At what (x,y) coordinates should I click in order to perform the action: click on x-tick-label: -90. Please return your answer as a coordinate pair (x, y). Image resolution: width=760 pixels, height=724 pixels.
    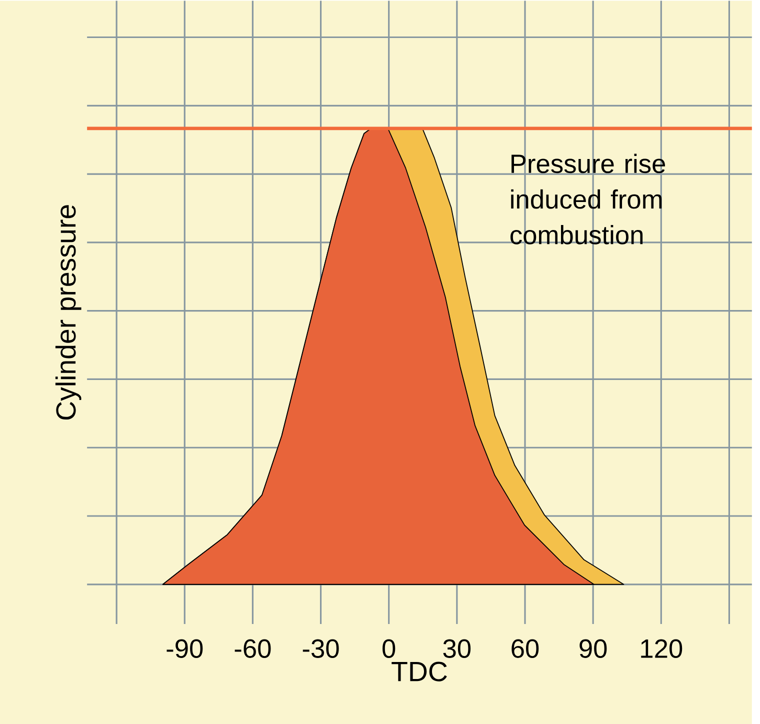
    Looking at the image, I should click on (184, 648).